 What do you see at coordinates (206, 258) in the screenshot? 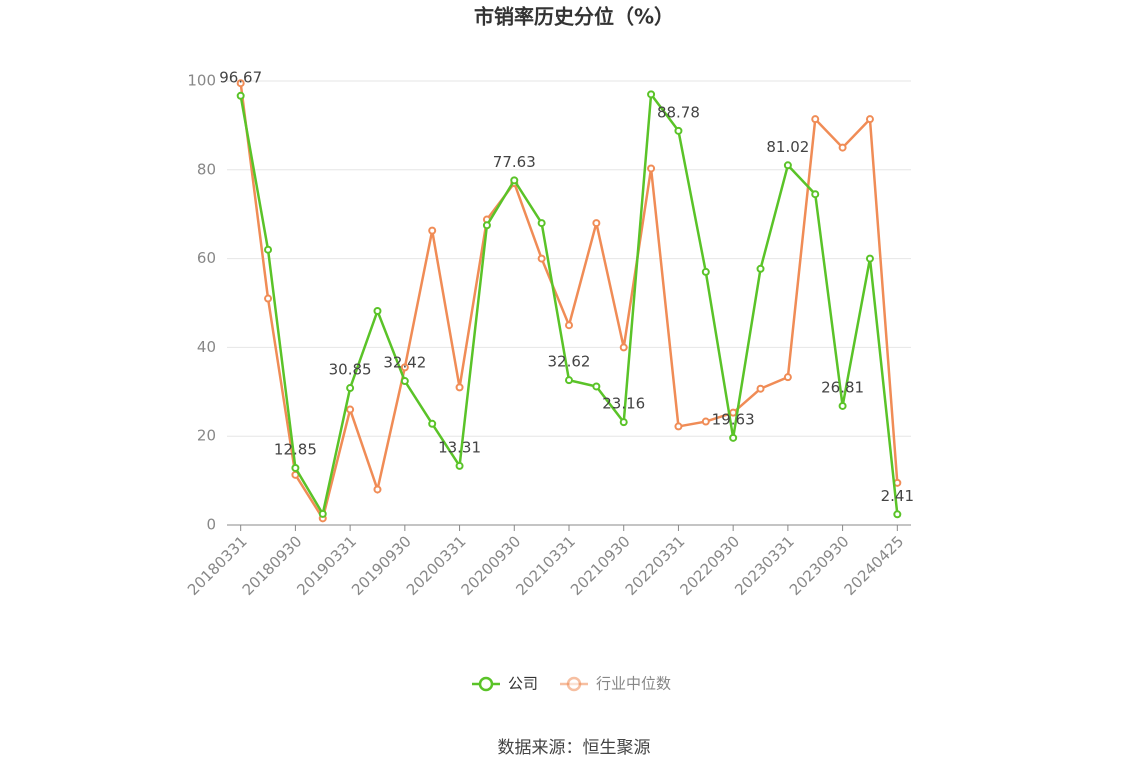
I see `y-tick-label: 60` at bounding box center [206, 258].